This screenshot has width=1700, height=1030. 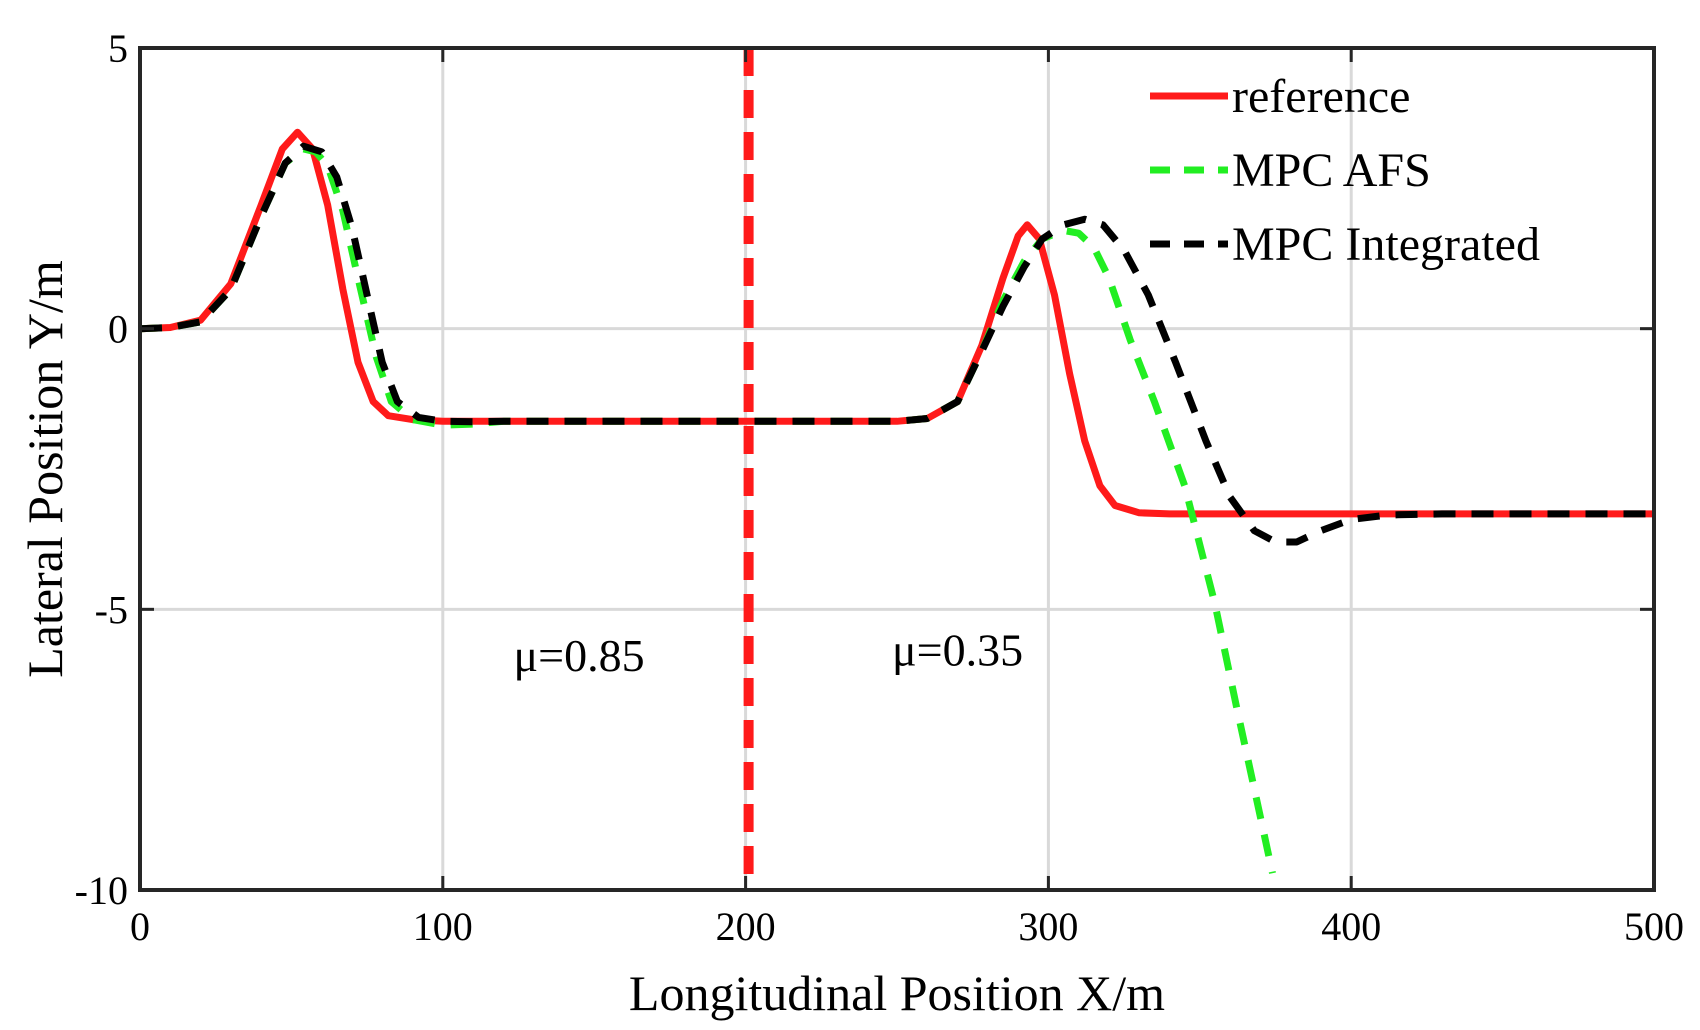 What do you see at coordinates (1654, 926) in the screenshot?
I see `x-tick-label: 500` at bounding box center [1654, 926].